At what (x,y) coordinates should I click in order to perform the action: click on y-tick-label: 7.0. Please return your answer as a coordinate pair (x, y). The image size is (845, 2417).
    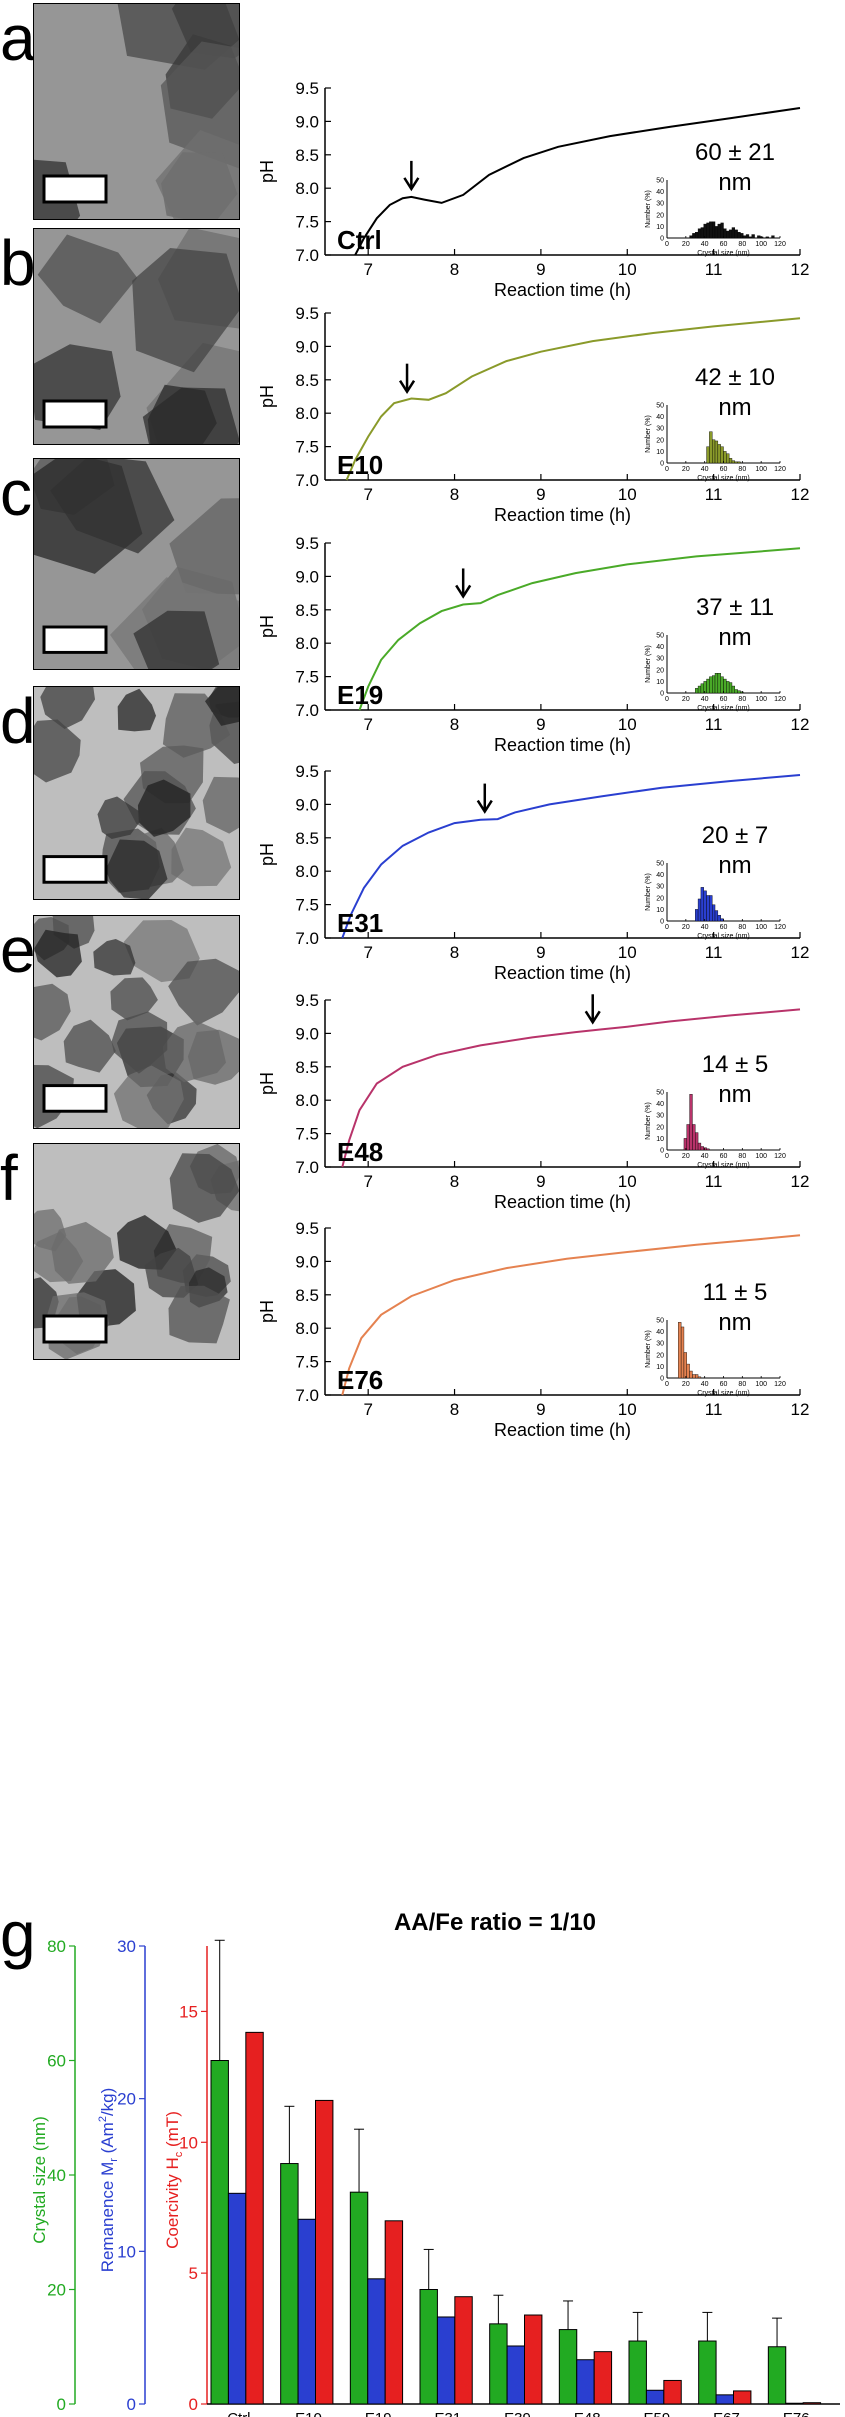
    Looking at the image, I should click on (307, 938).